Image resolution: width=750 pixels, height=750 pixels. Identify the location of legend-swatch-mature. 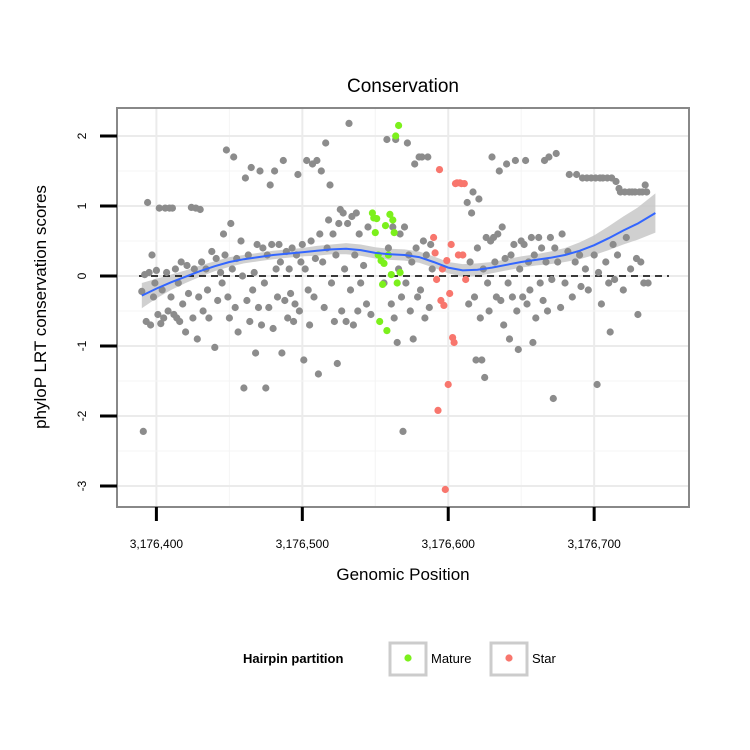
(408, 658).